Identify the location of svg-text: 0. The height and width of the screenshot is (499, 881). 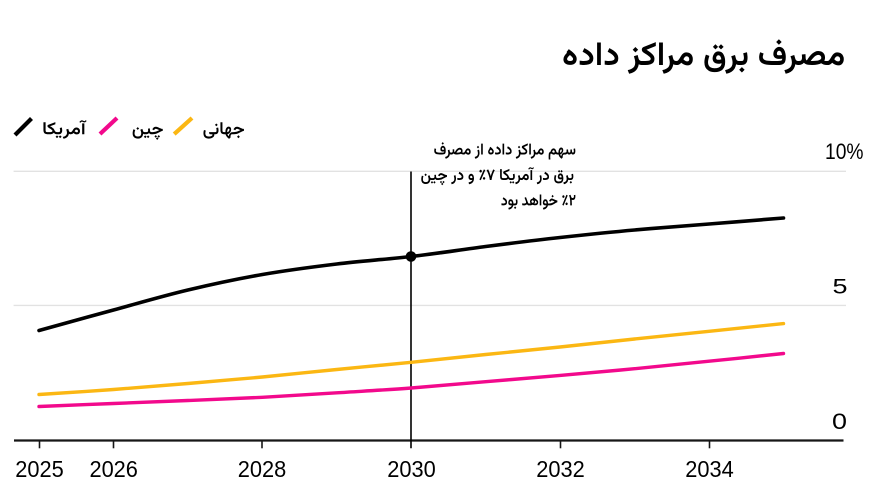
(839, 421).